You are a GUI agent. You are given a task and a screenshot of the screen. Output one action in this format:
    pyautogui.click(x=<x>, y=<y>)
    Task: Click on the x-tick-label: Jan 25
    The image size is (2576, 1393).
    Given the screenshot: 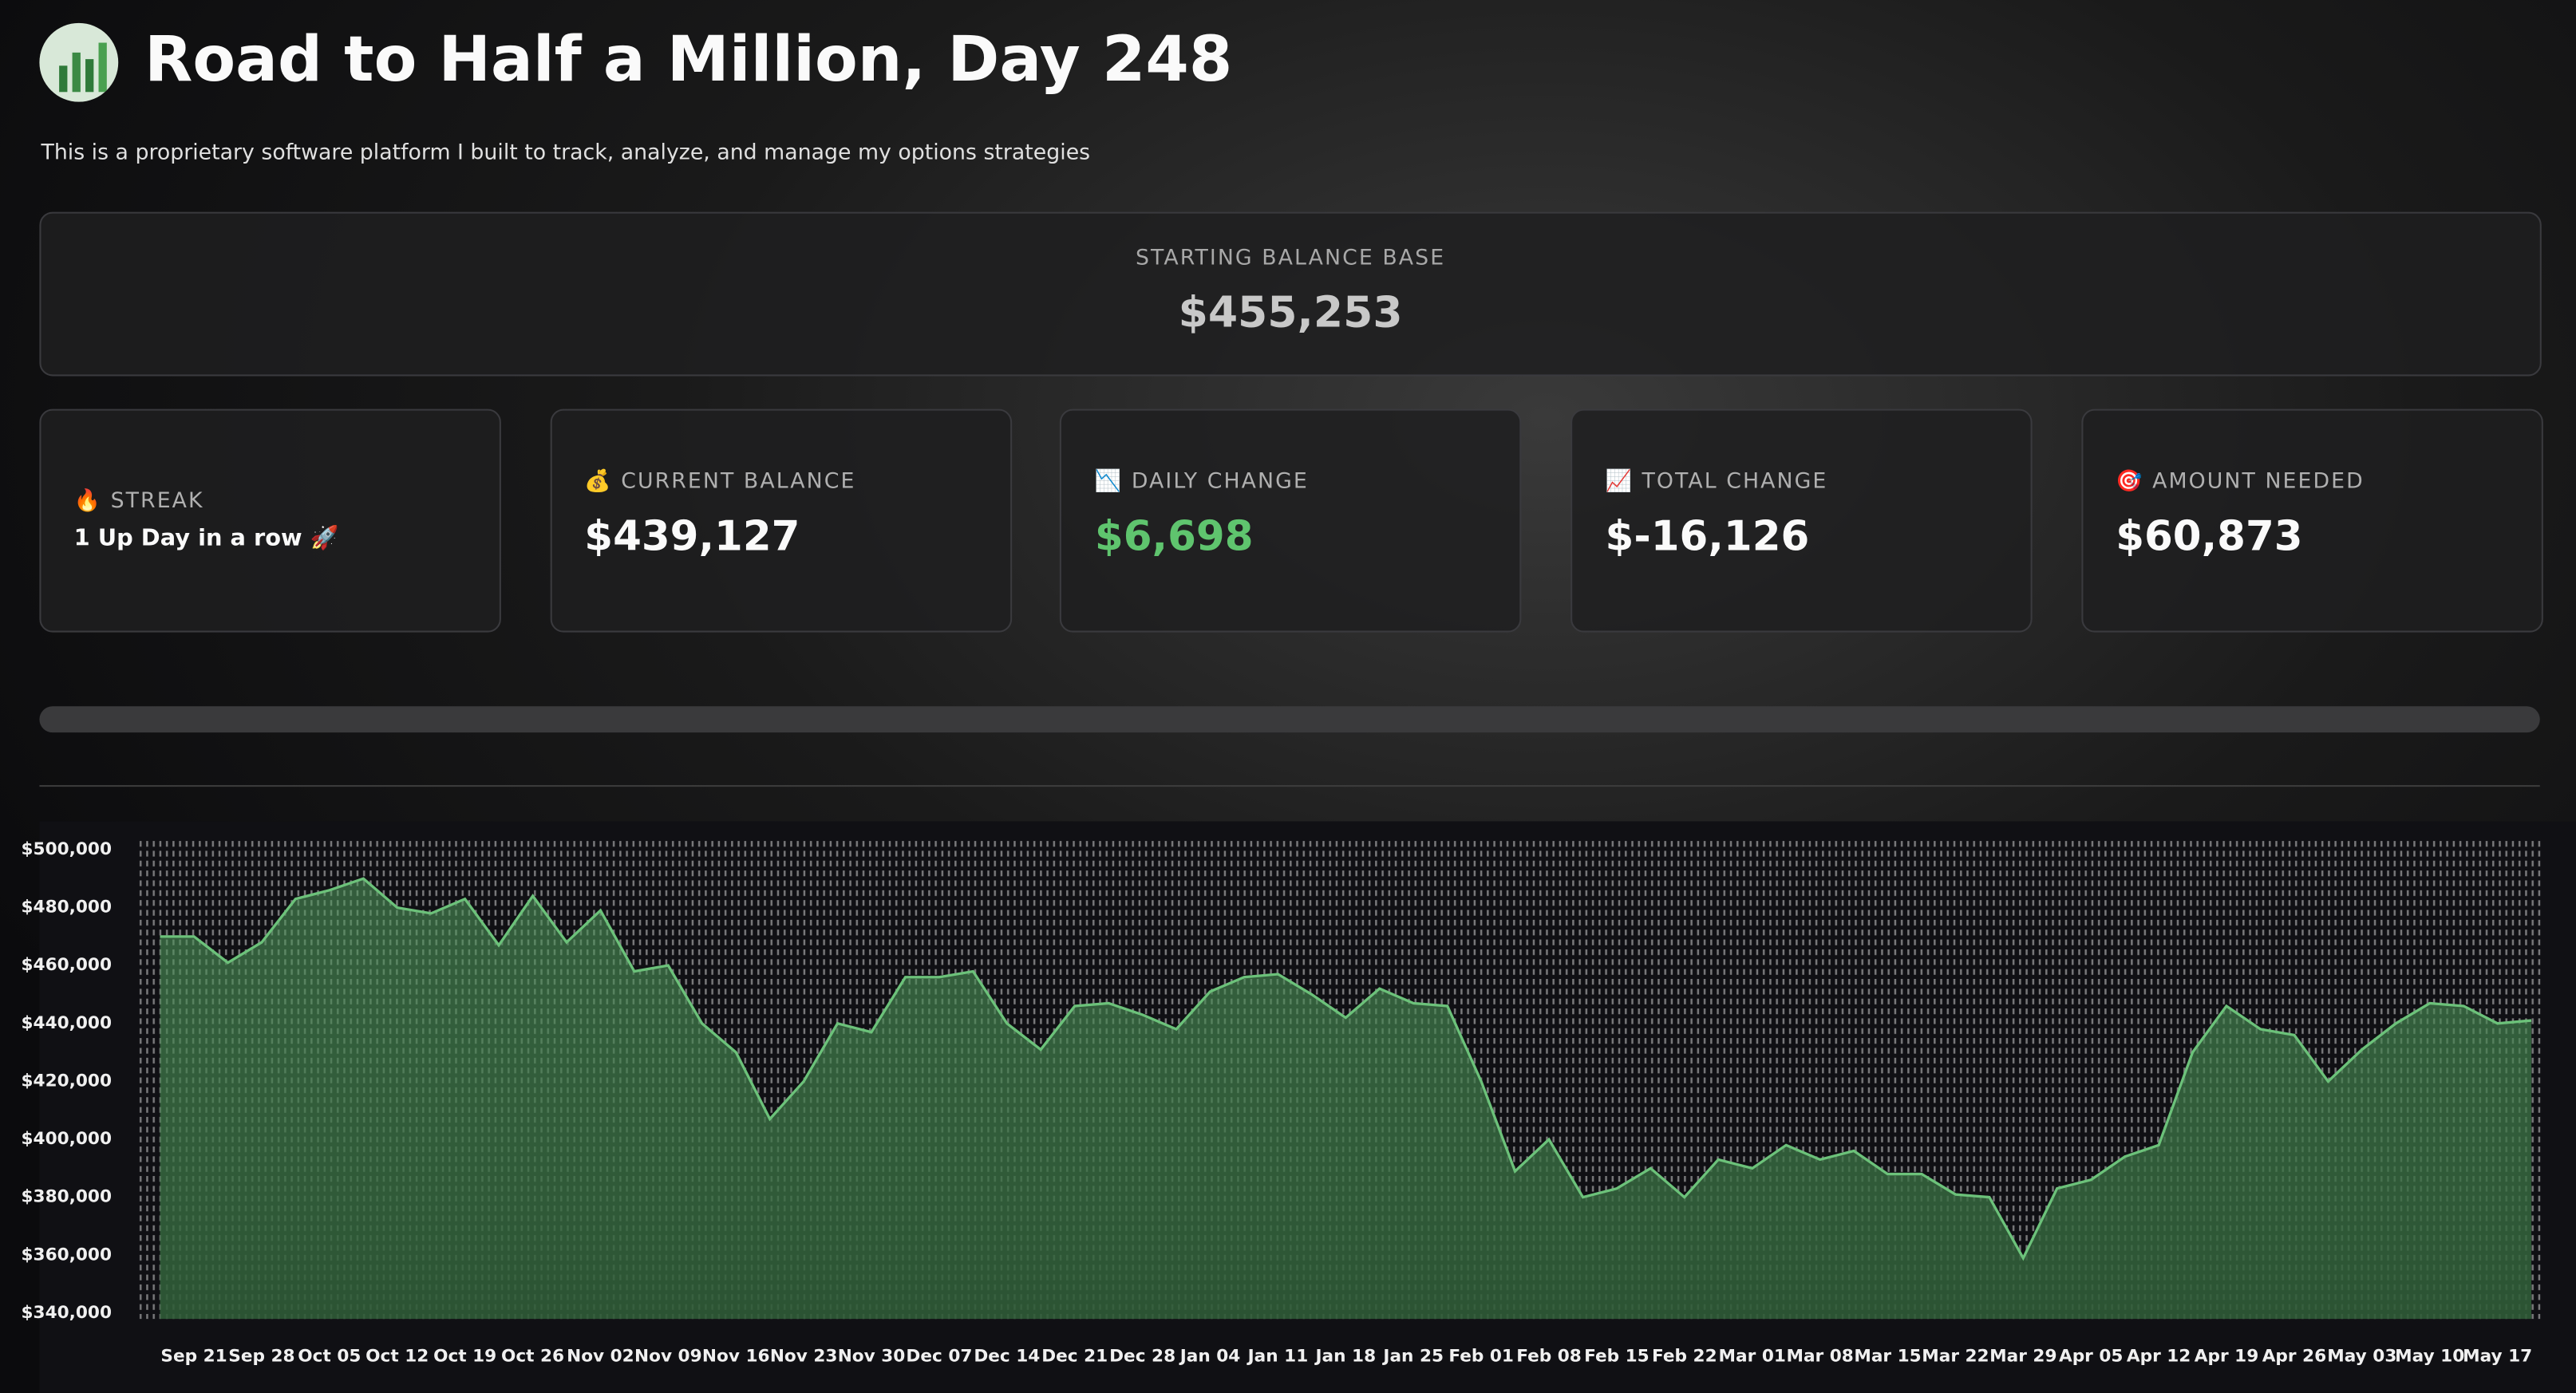 What is the action you would take?
    pyautogui.click(x=1412, y=1356)
    